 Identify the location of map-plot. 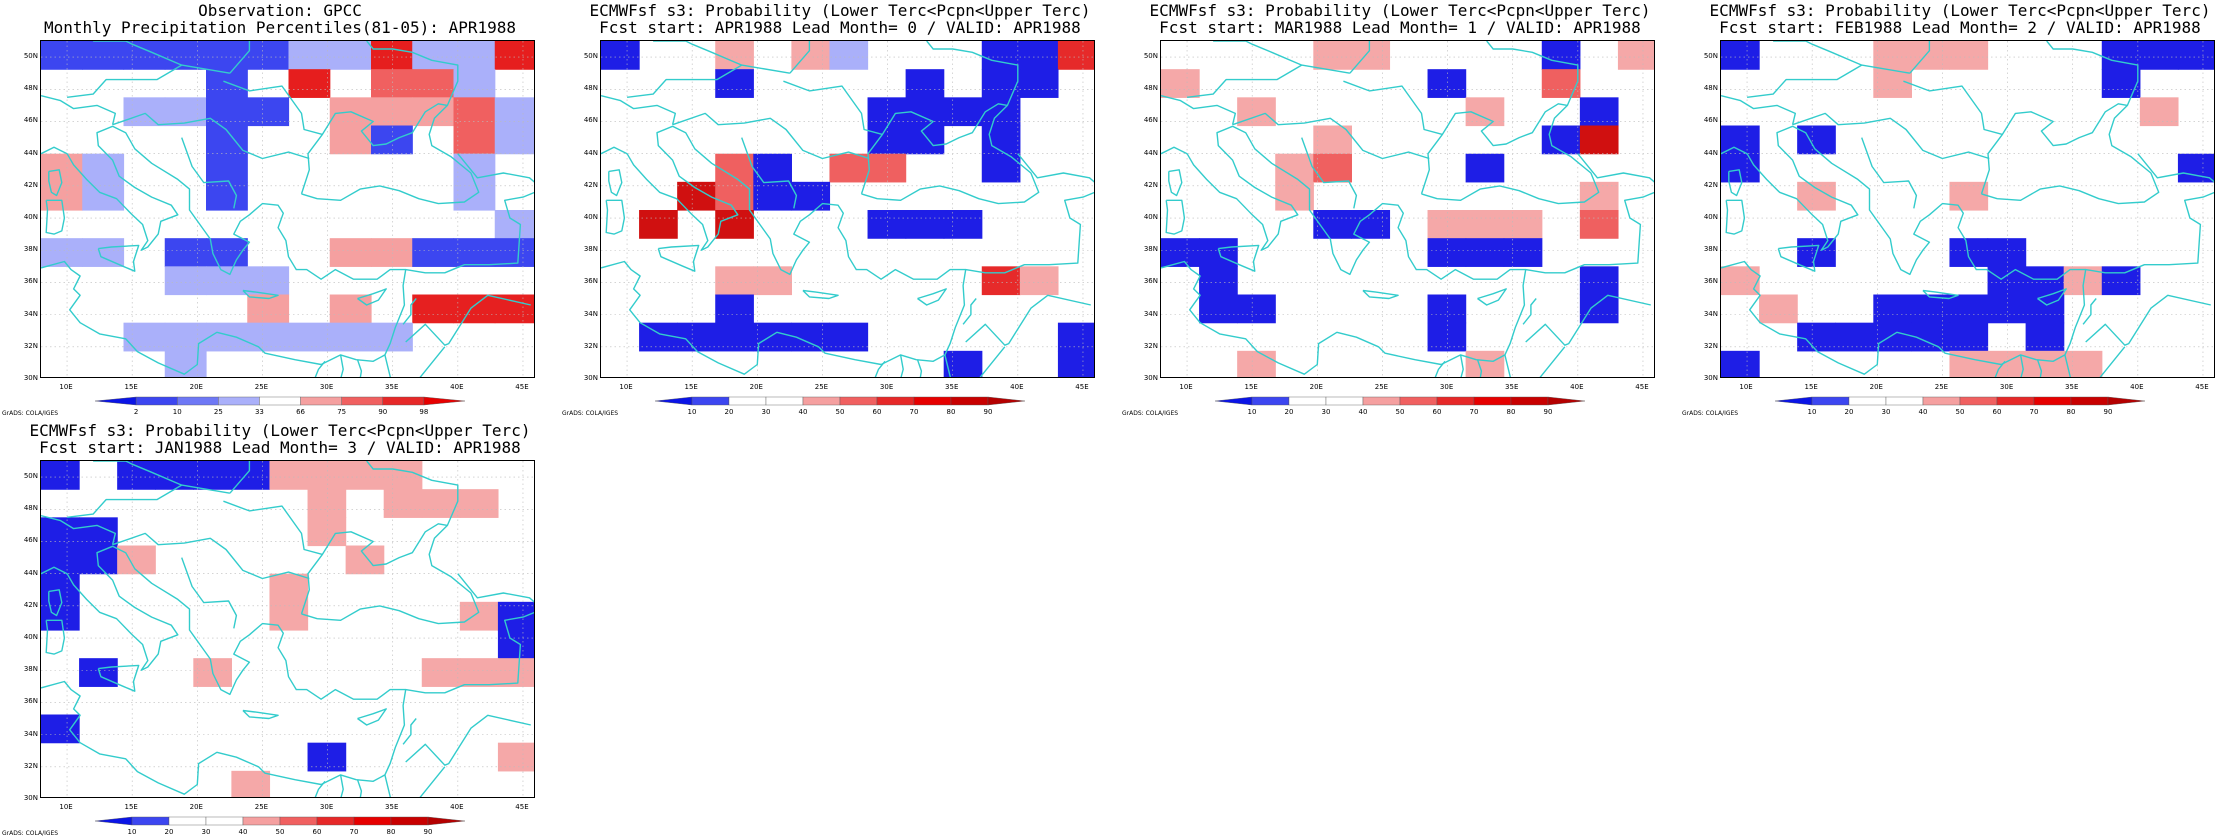
(287, 629).